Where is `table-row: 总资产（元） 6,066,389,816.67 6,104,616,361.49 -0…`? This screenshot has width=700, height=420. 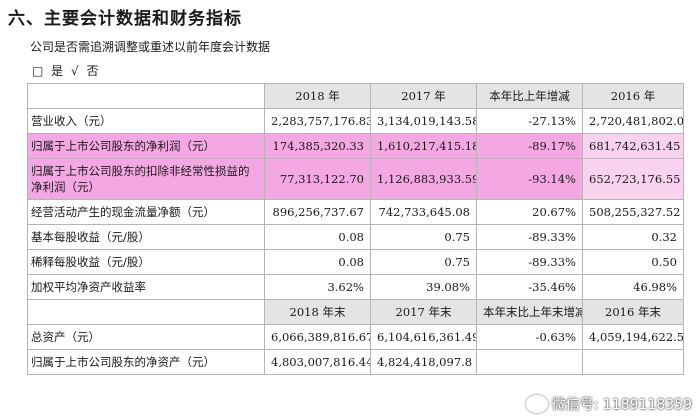 table-row: 总资产（元） 6,066,389,816.67 6,104,616,361.49 -0… is located at coordinates (355, 337).